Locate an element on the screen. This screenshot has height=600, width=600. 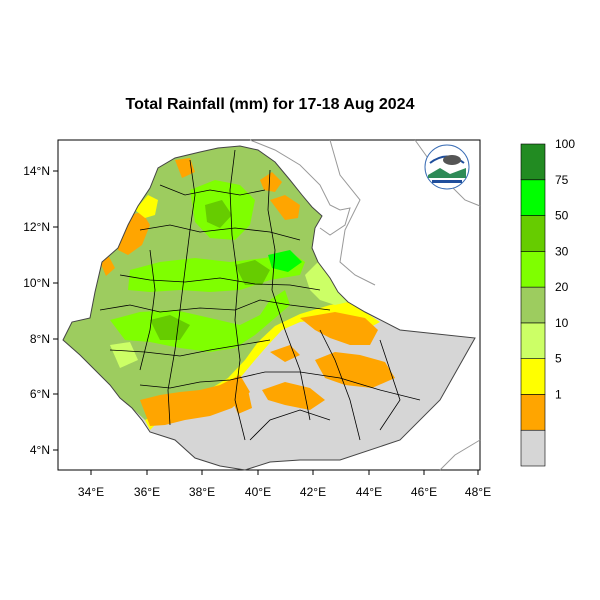
lat-tick-label: 4°N is located at coordinates (40, 450).